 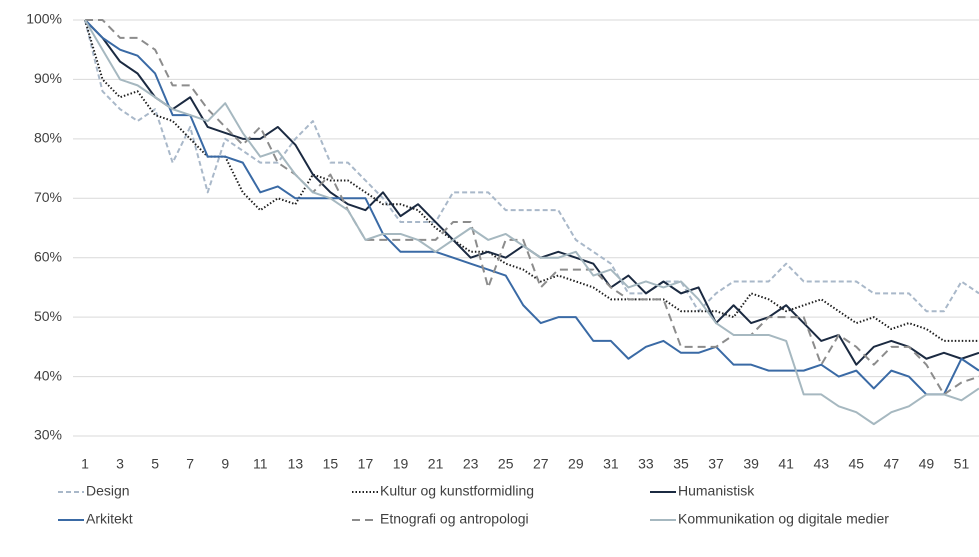 What do you see at coordinates (48, 78) in the screenshot?
I see `y-tick-label: 90%` at bounding box center [48, 78].